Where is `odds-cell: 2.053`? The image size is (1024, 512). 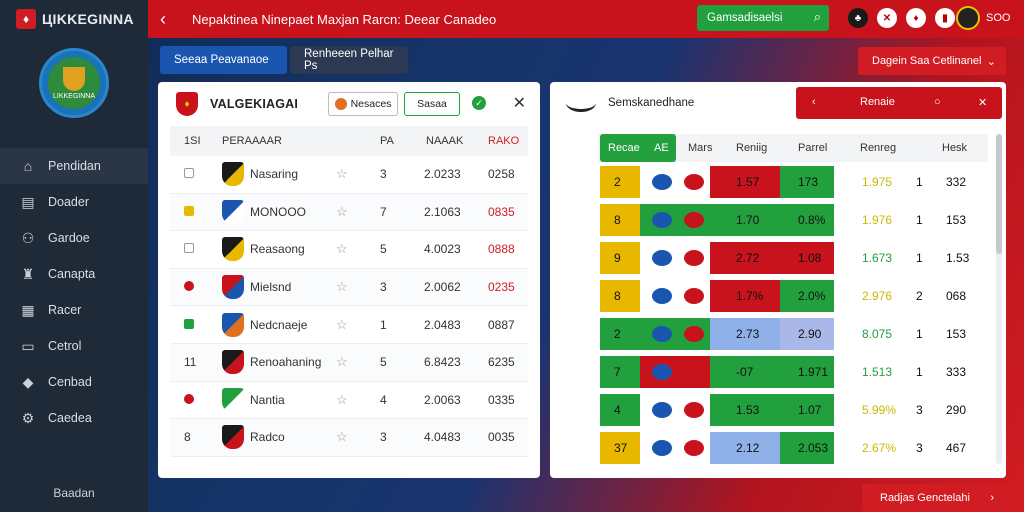
odds-cell: 2.053 is located at coordinates (813, 448).